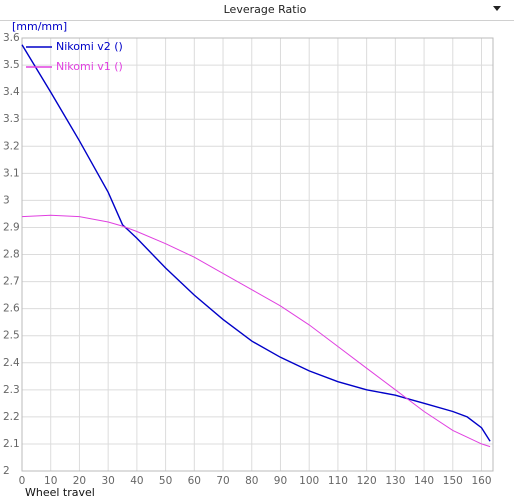 Image resolution: width=514 pixels, height=500 pixels. Describe the element at coordinates (39, 26) in the screenshot. I see `y-axis-label: [mm/mm]` at that location.